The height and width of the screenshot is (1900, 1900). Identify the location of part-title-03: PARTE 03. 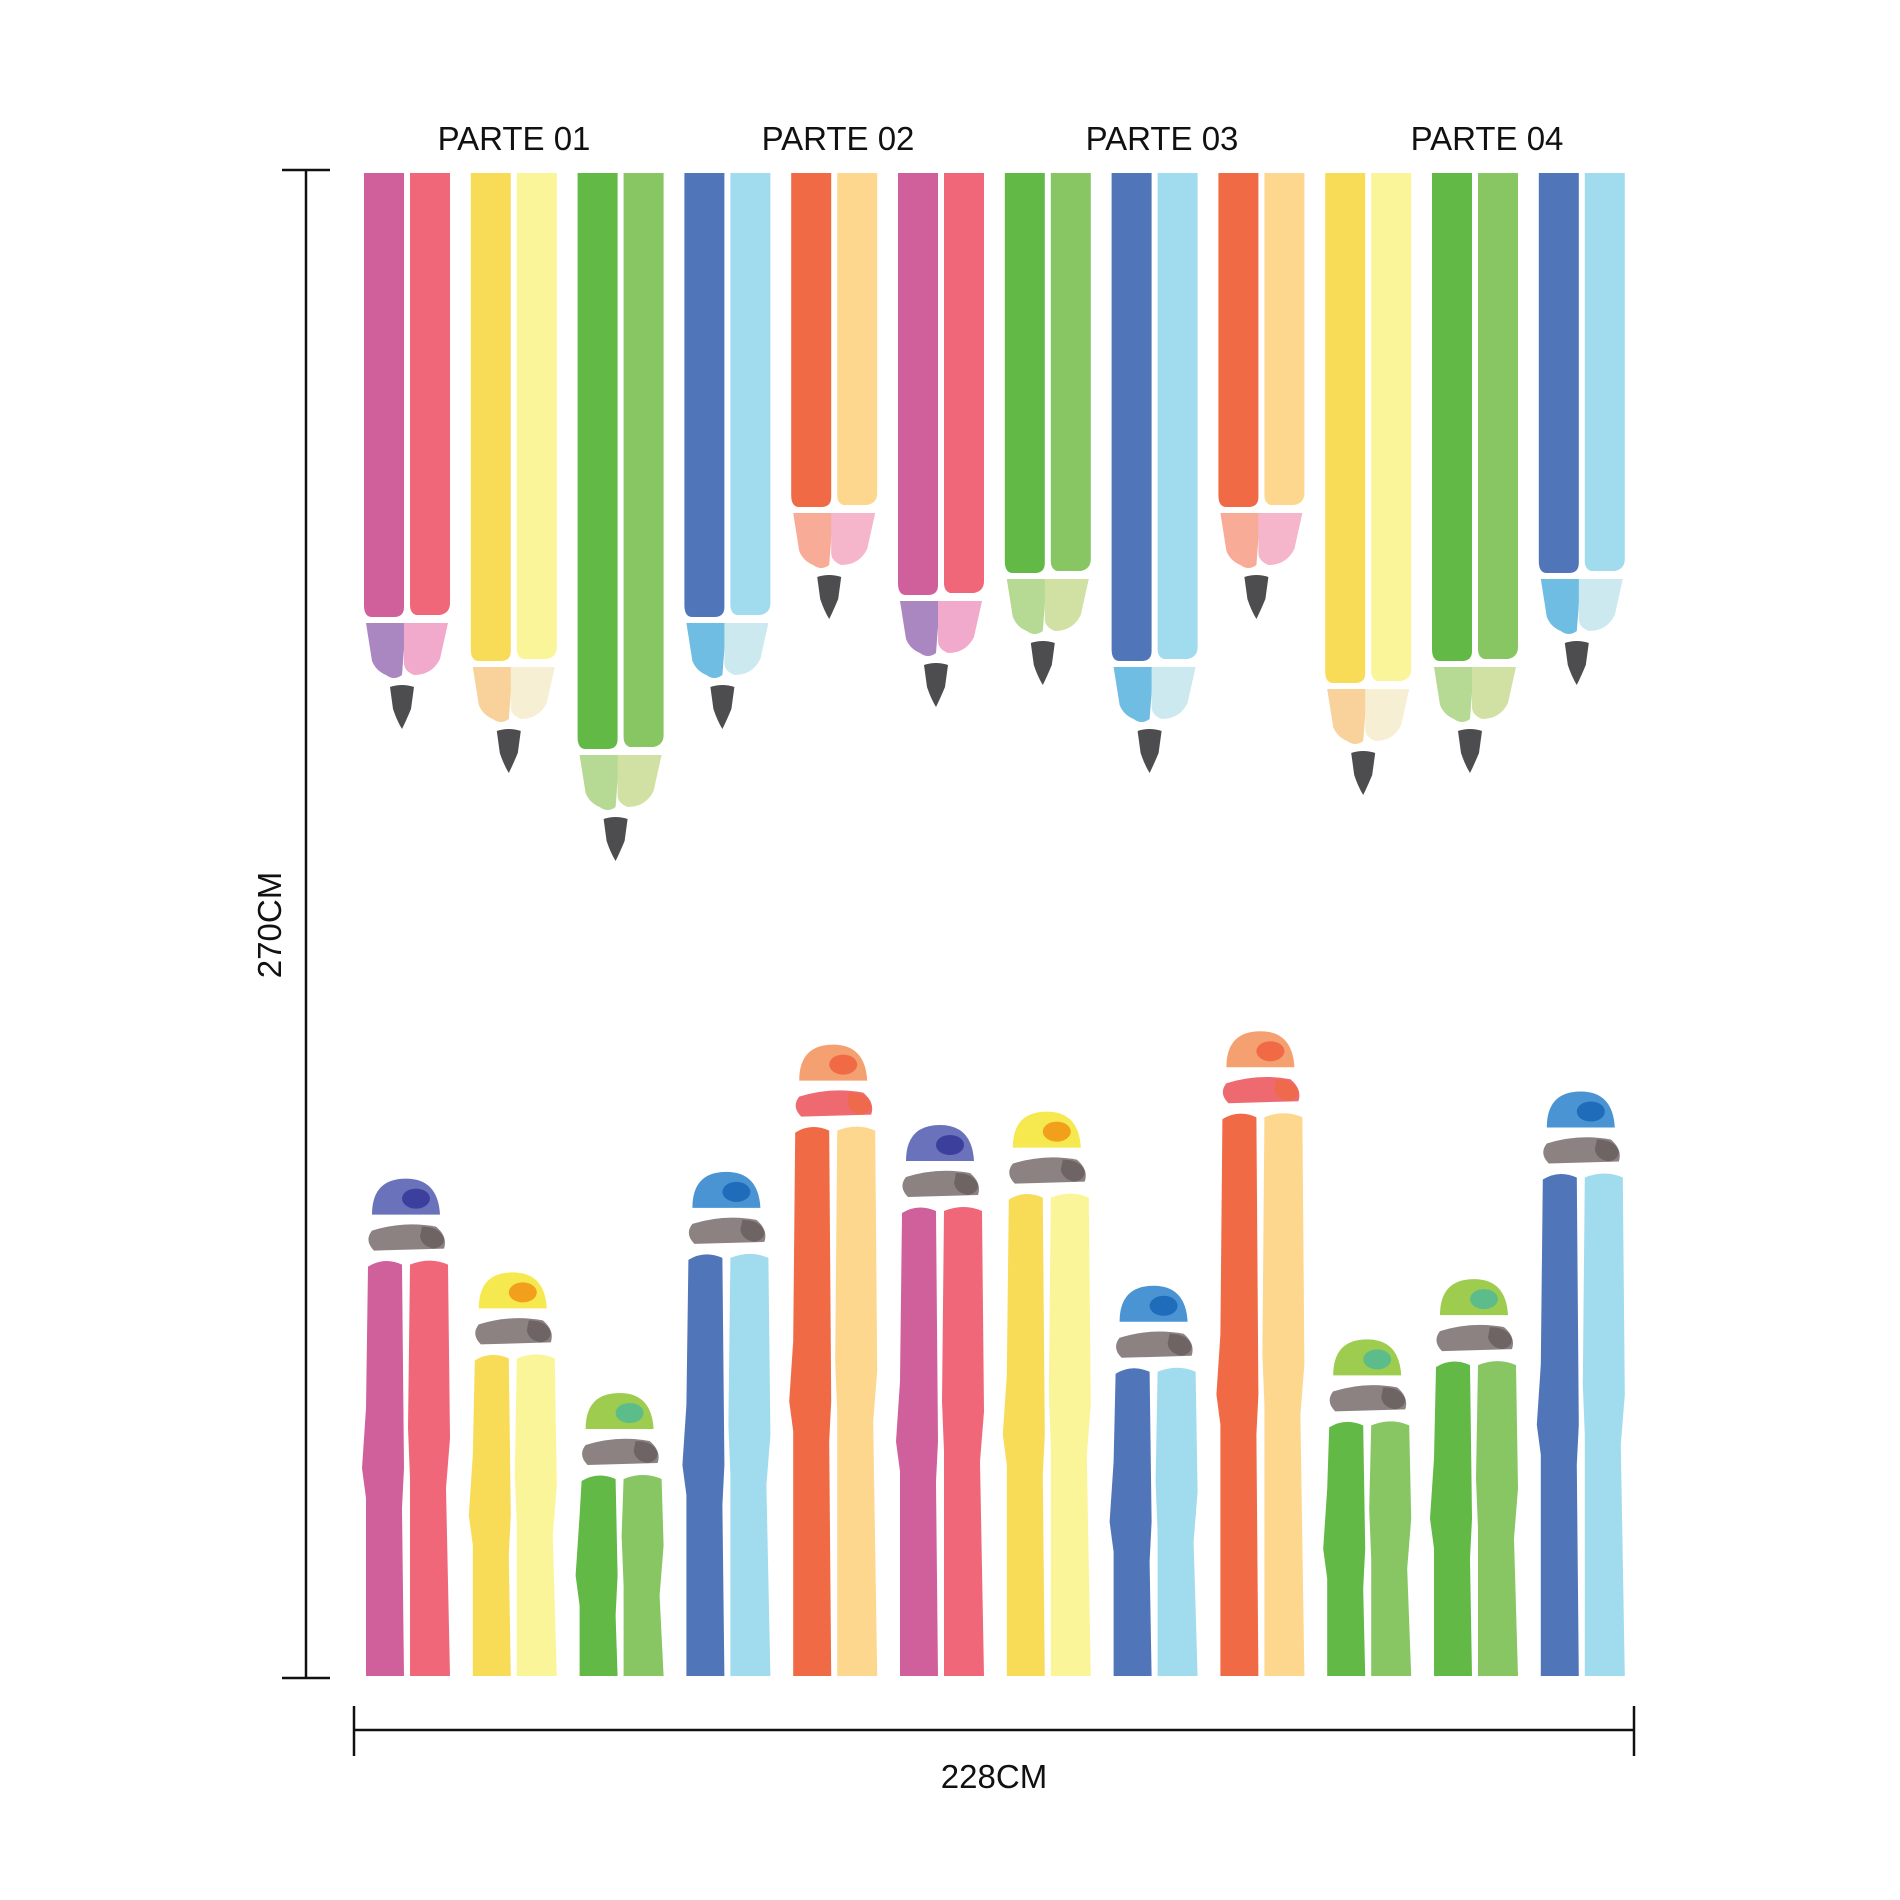
(1162, 138).